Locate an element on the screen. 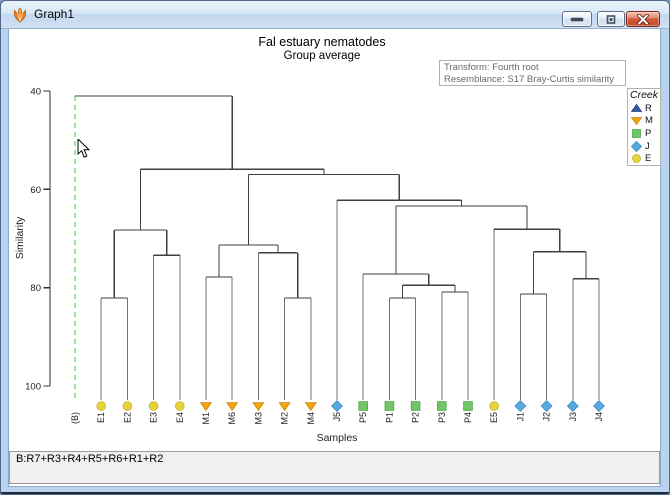  legend-symbol-shape-E is located at coordinates (636, 159).